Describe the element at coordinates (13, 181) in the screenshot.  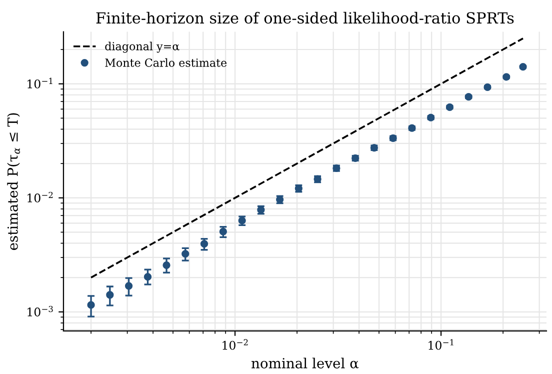
I see `y-axis-title: estimated P(τ$_{α}$ ≤ T)` at that location.